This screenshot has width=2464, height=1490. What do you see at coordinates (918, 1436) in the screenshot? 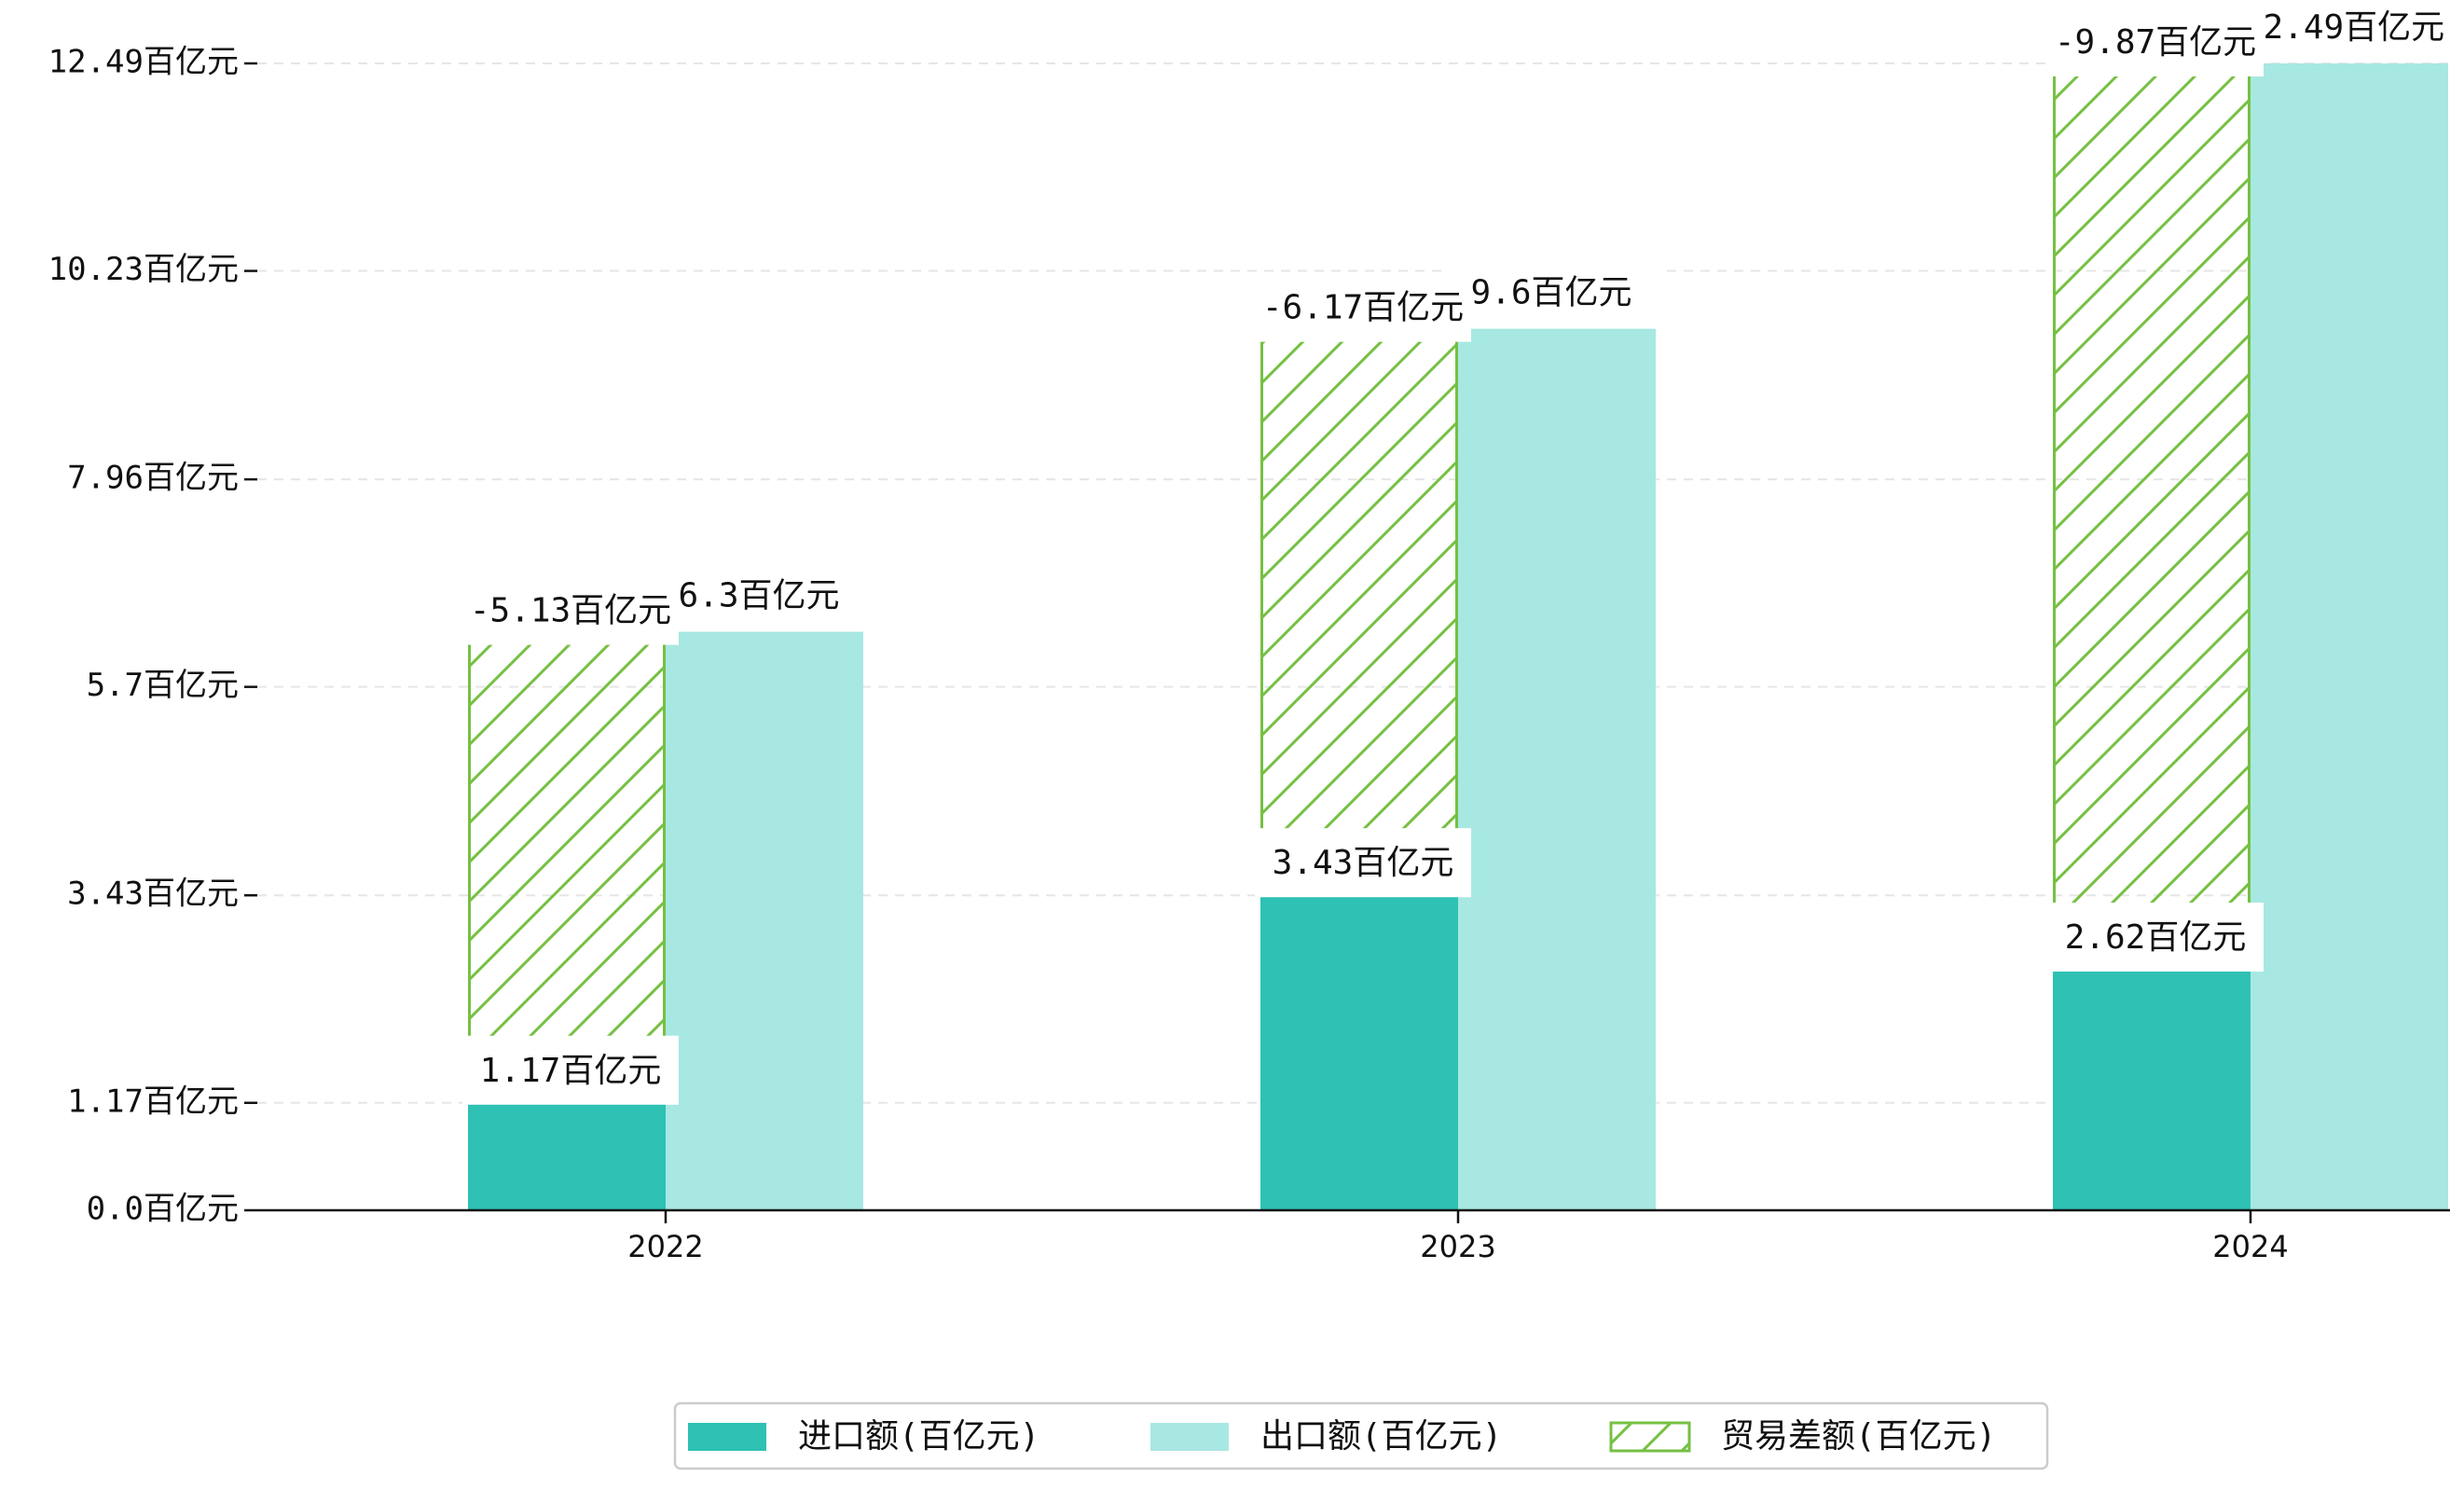
I see `legend-import-label: 进口额(百亿元)` at bounding box center [918, 1436].